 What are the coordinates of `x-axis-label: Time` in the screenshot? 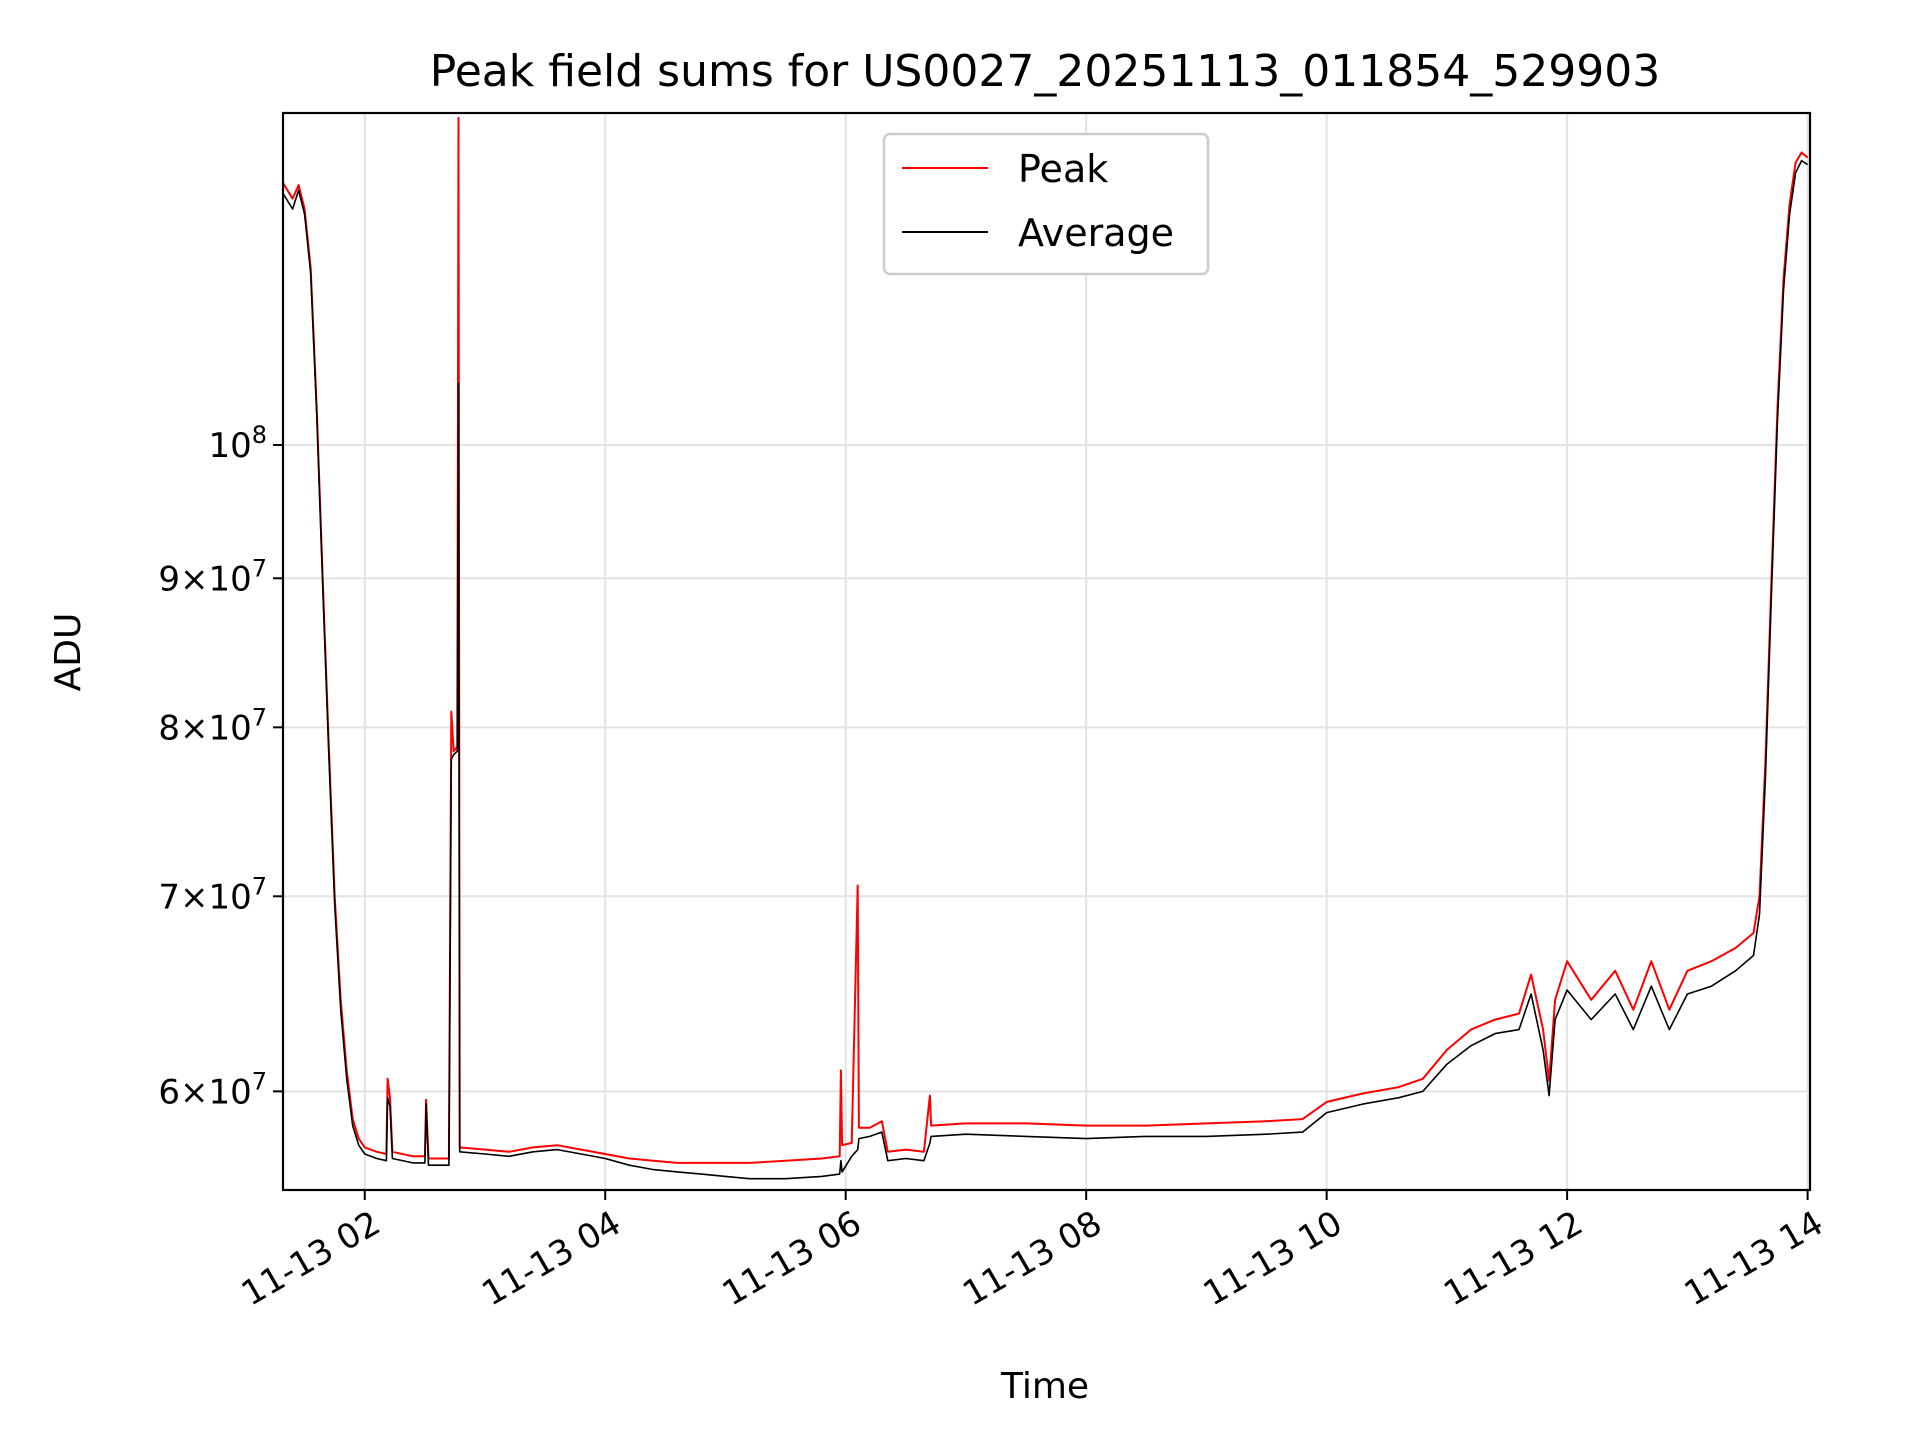 It's located at (1044, 1386).